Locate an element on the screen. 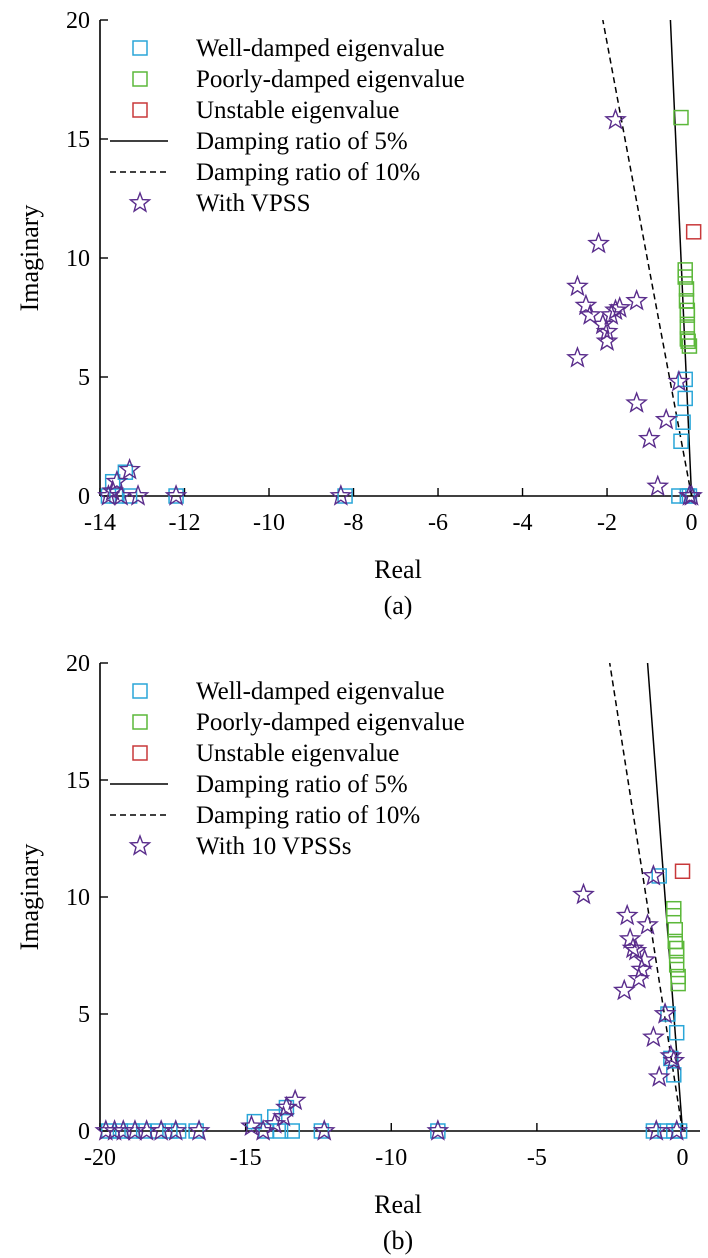  legend-star-icon is located at coordinates (140, 845).